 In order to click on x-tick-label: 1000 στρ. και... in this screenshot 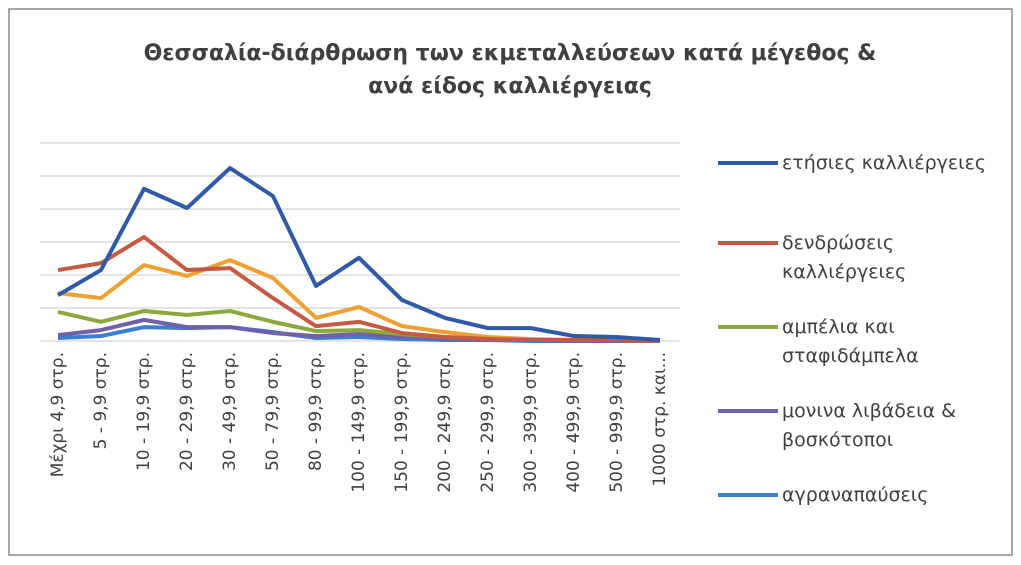, I will do `click(660, 419)`.